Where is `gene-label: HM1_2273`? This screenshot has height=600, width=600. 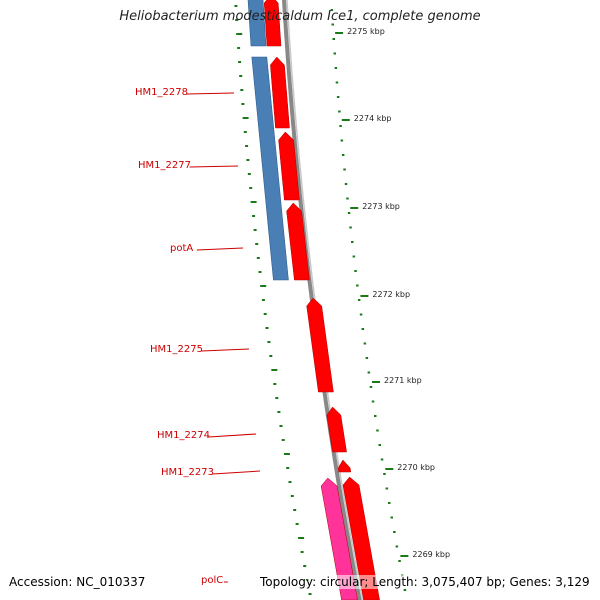
gene-label: HM1_2273 is located at coordinates (187, 472).